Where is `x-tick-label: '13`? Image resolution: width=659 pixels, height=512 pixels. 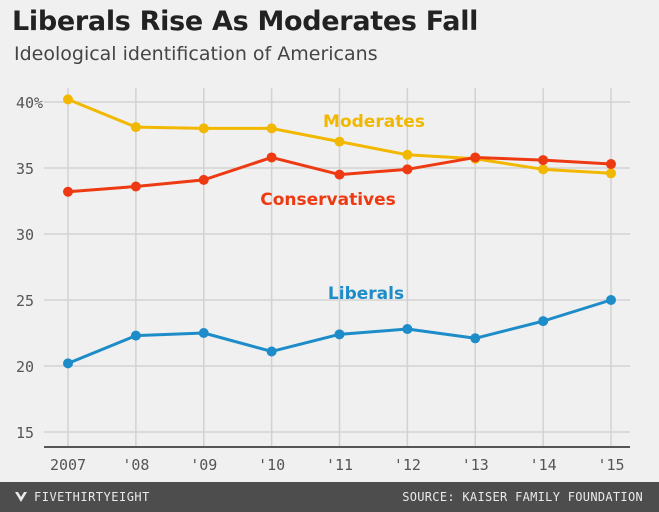 x-tick-label: '13 is located at coordinates (475, 465).